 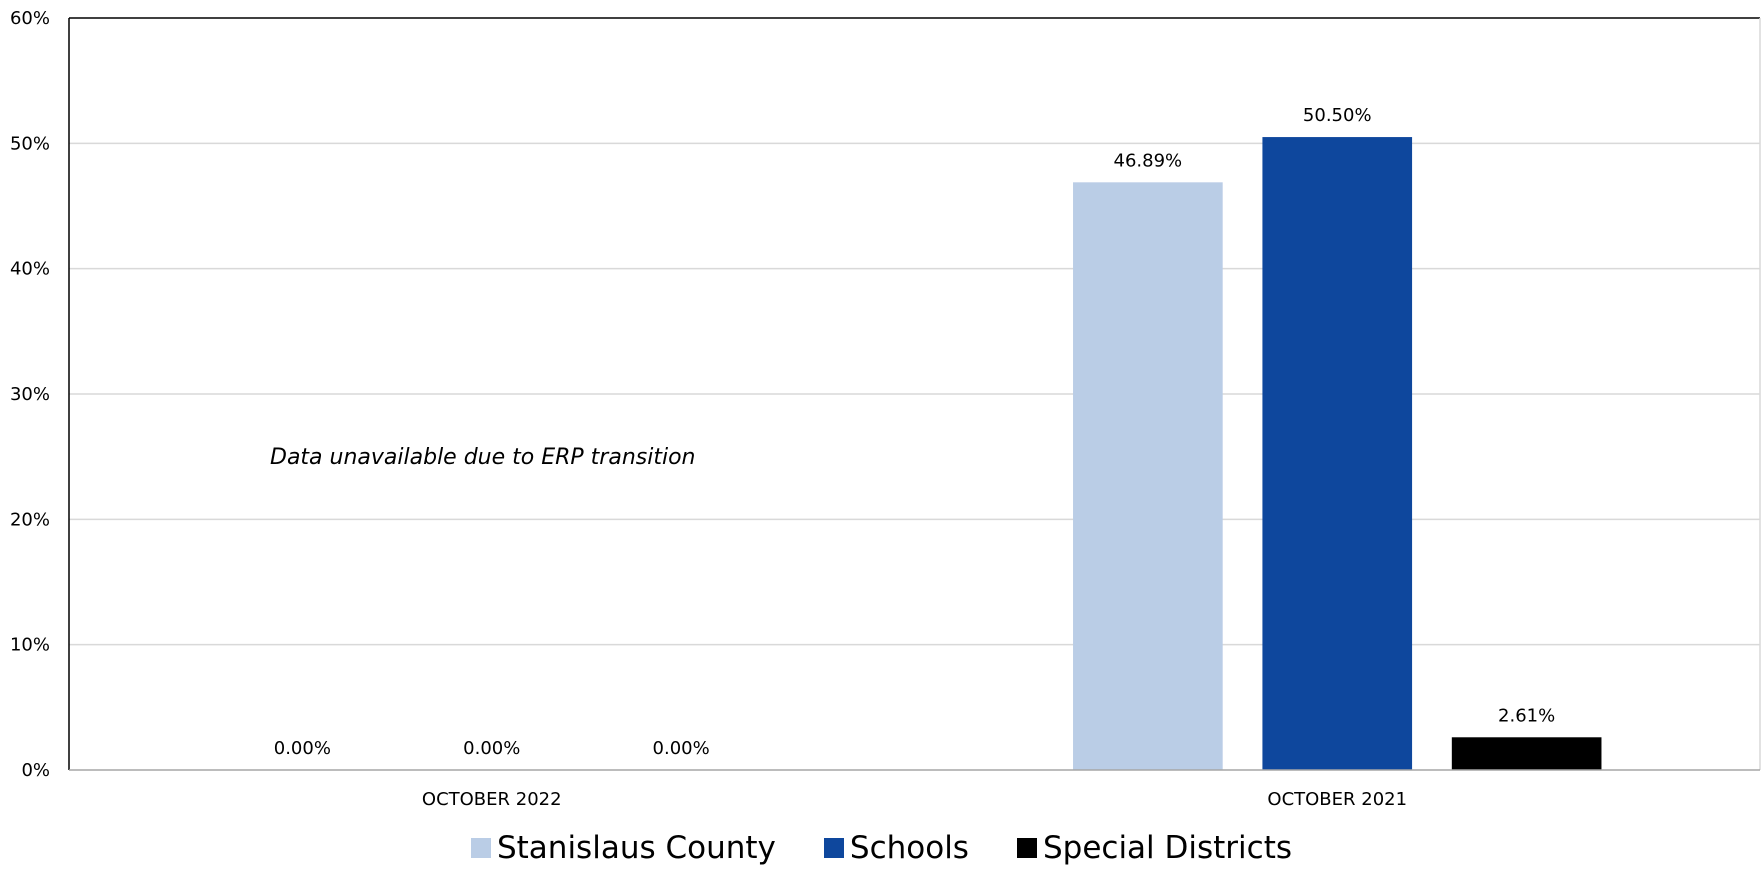 I want to click on legend-item: Special Districts, so click(x=1154, y=848).